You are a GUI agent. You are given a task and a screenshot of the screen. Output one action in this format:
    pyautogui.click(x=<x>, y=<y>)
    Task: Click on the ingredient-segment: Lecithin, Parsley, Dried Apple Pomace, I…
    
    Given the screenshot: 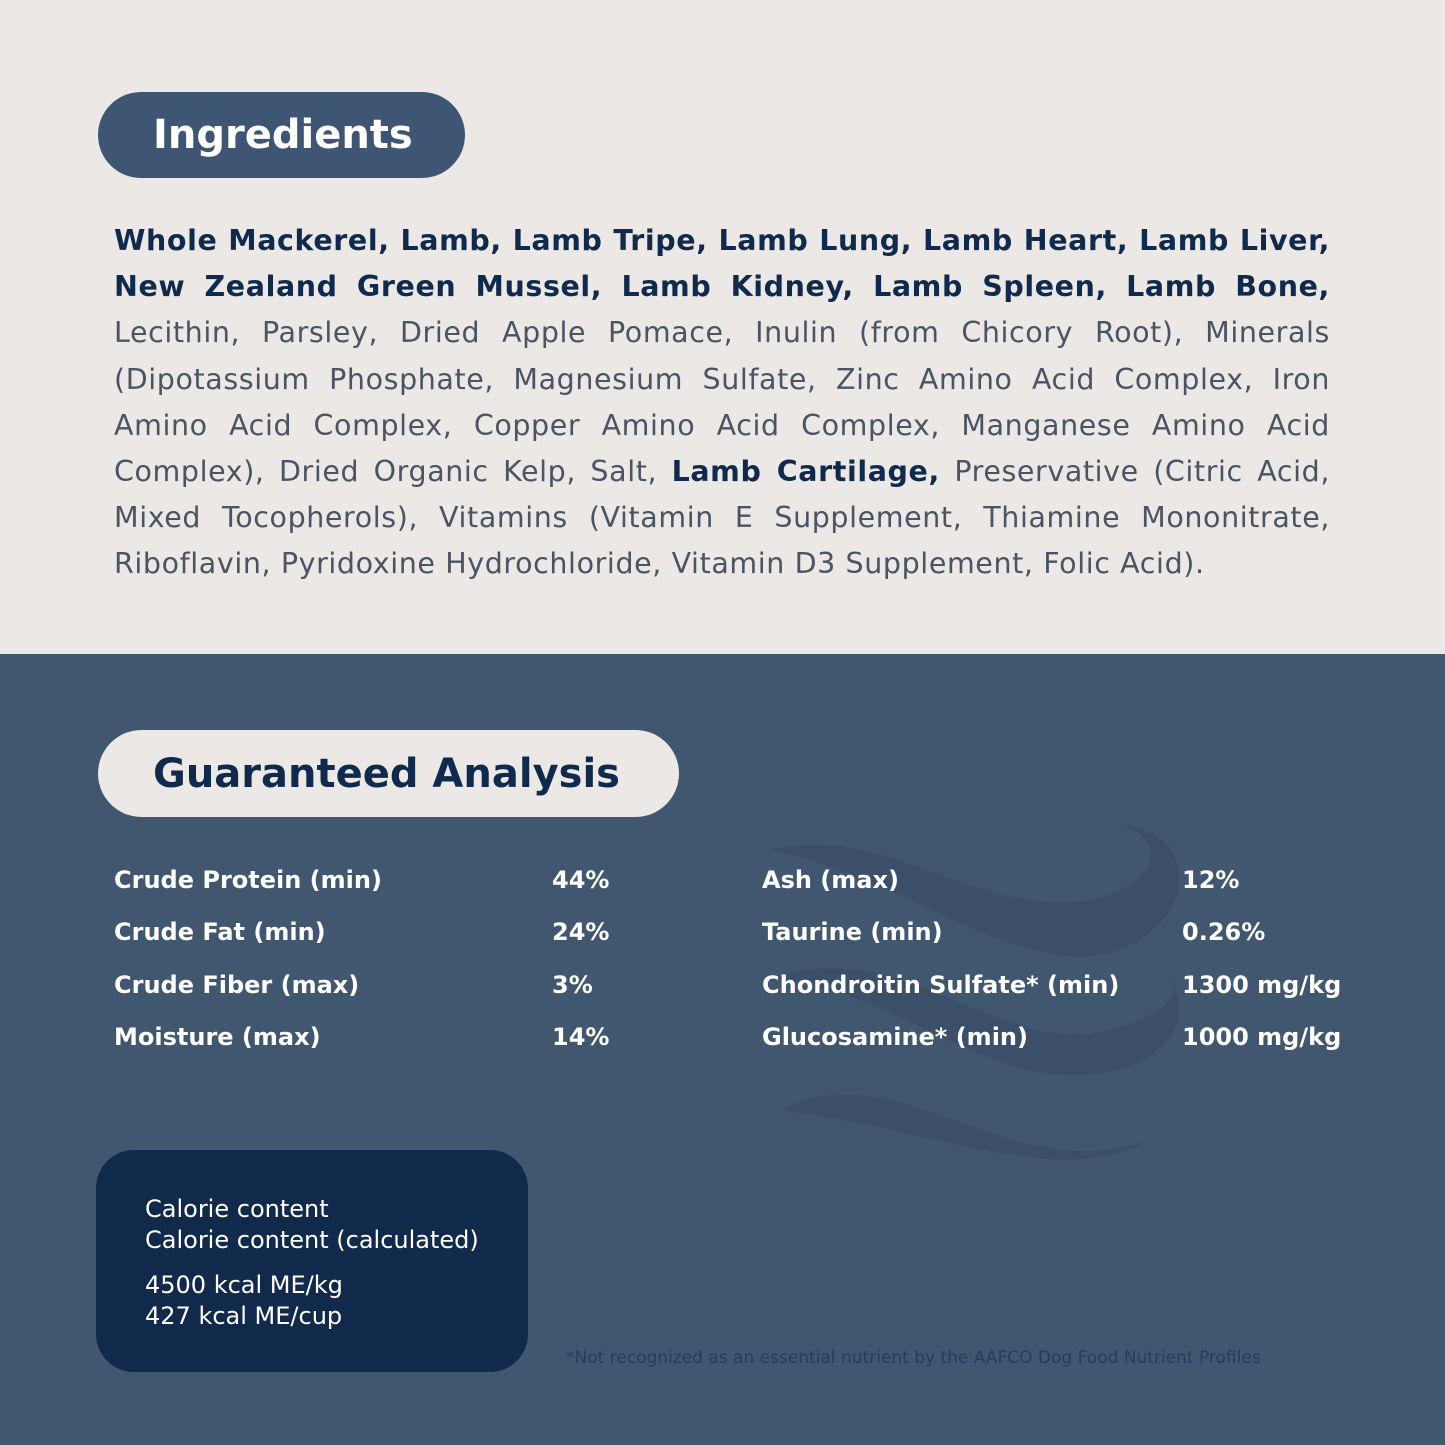 What is the action you would take?
    pyautogui.click(x=722, y=402)
    